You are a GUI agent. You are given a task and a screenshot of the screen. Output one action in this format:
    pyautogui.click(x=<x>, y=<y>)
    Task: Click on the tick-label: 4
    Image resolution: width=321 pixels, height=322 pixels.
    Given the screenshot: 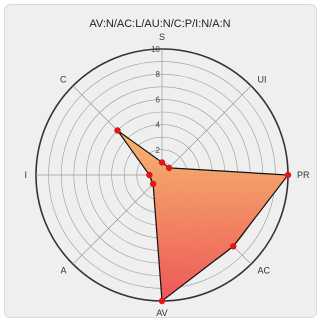 What is the action you would take?
    pyautogui.click(x=158, y=125)
    